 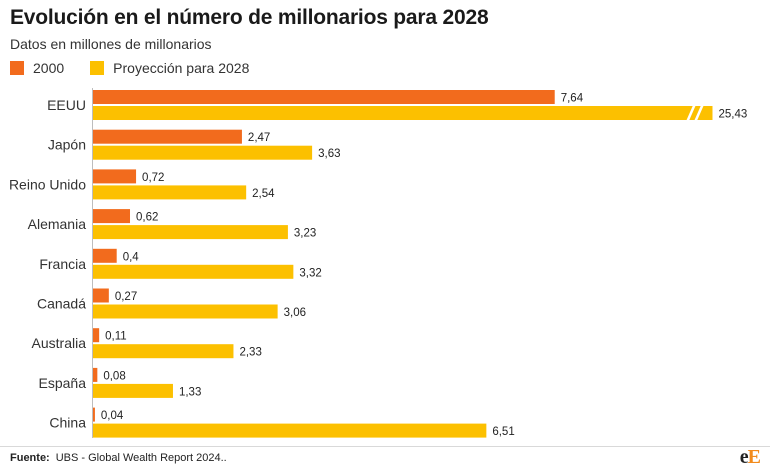 I want to click on data-label-2000-reino-unido: 0,72, so click(x=153, y=178).